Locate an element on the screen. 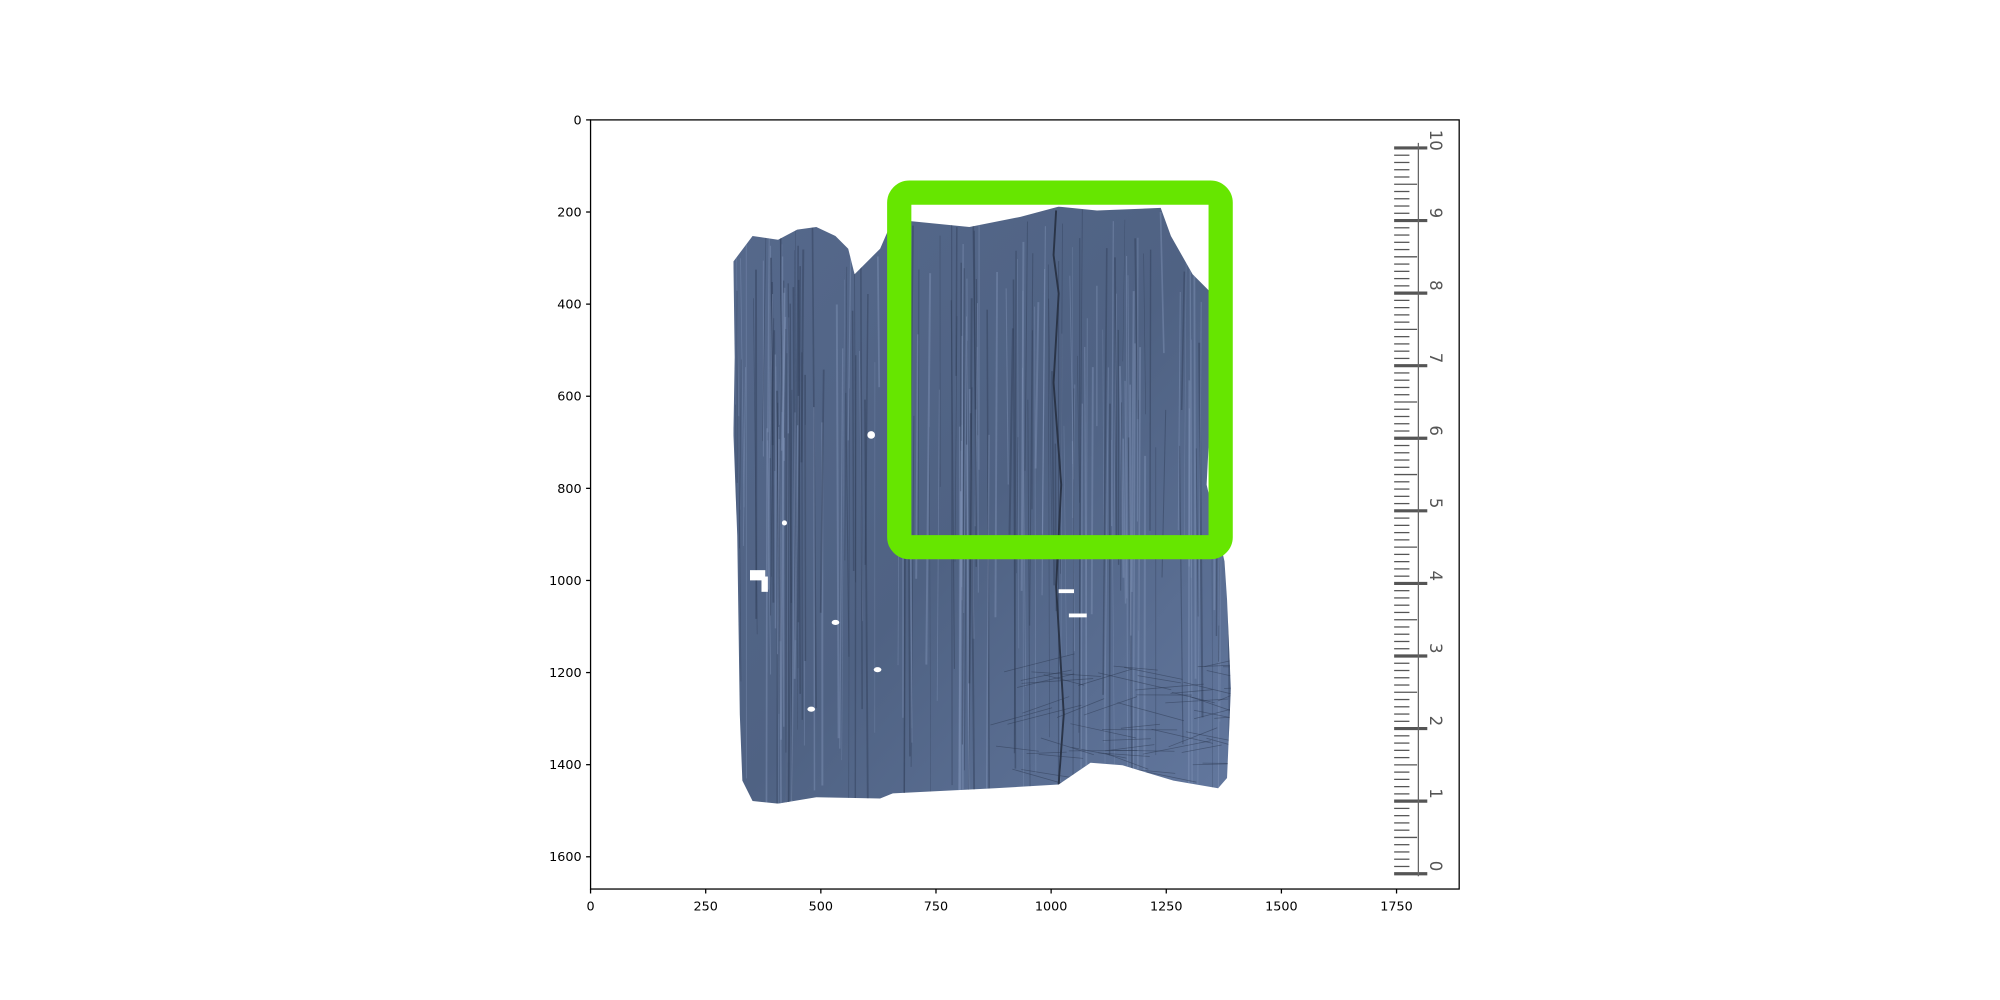 This screenshot has height=1000, width=2000. highlight-box is located at coordinates (1060, 370).